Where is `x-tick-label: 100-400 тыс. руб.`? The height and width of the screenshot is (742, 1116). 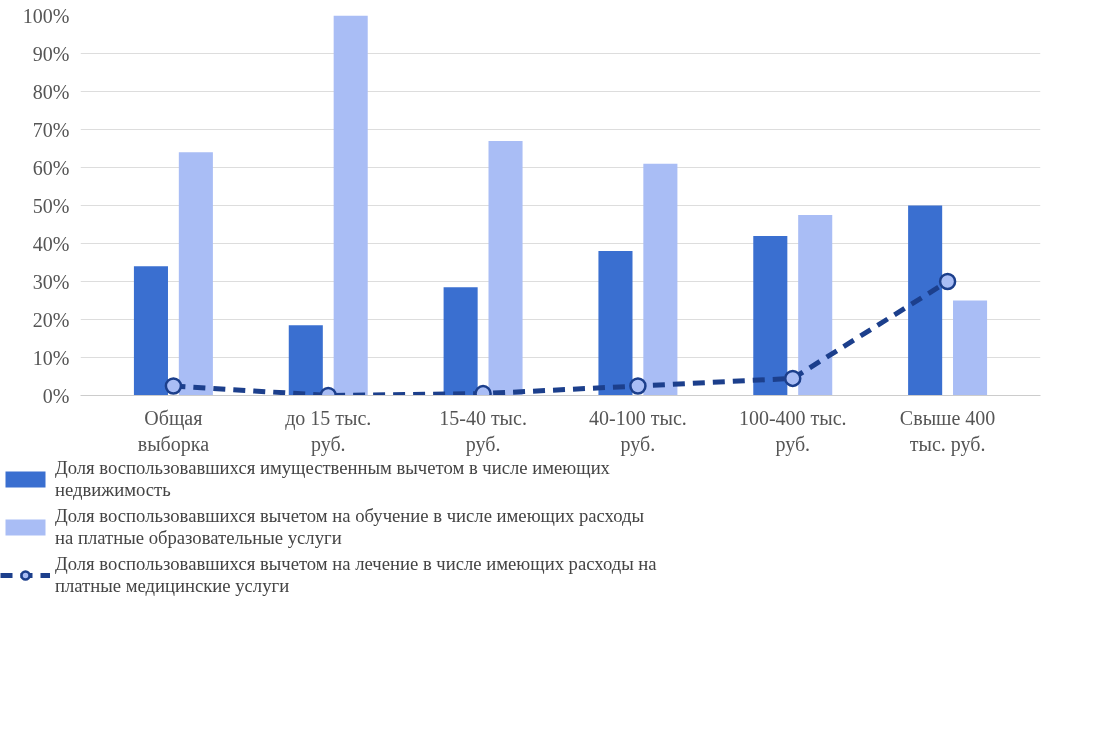
x-tick-label: 100-400 тыс. руб. is located at coordinates (792, 431).